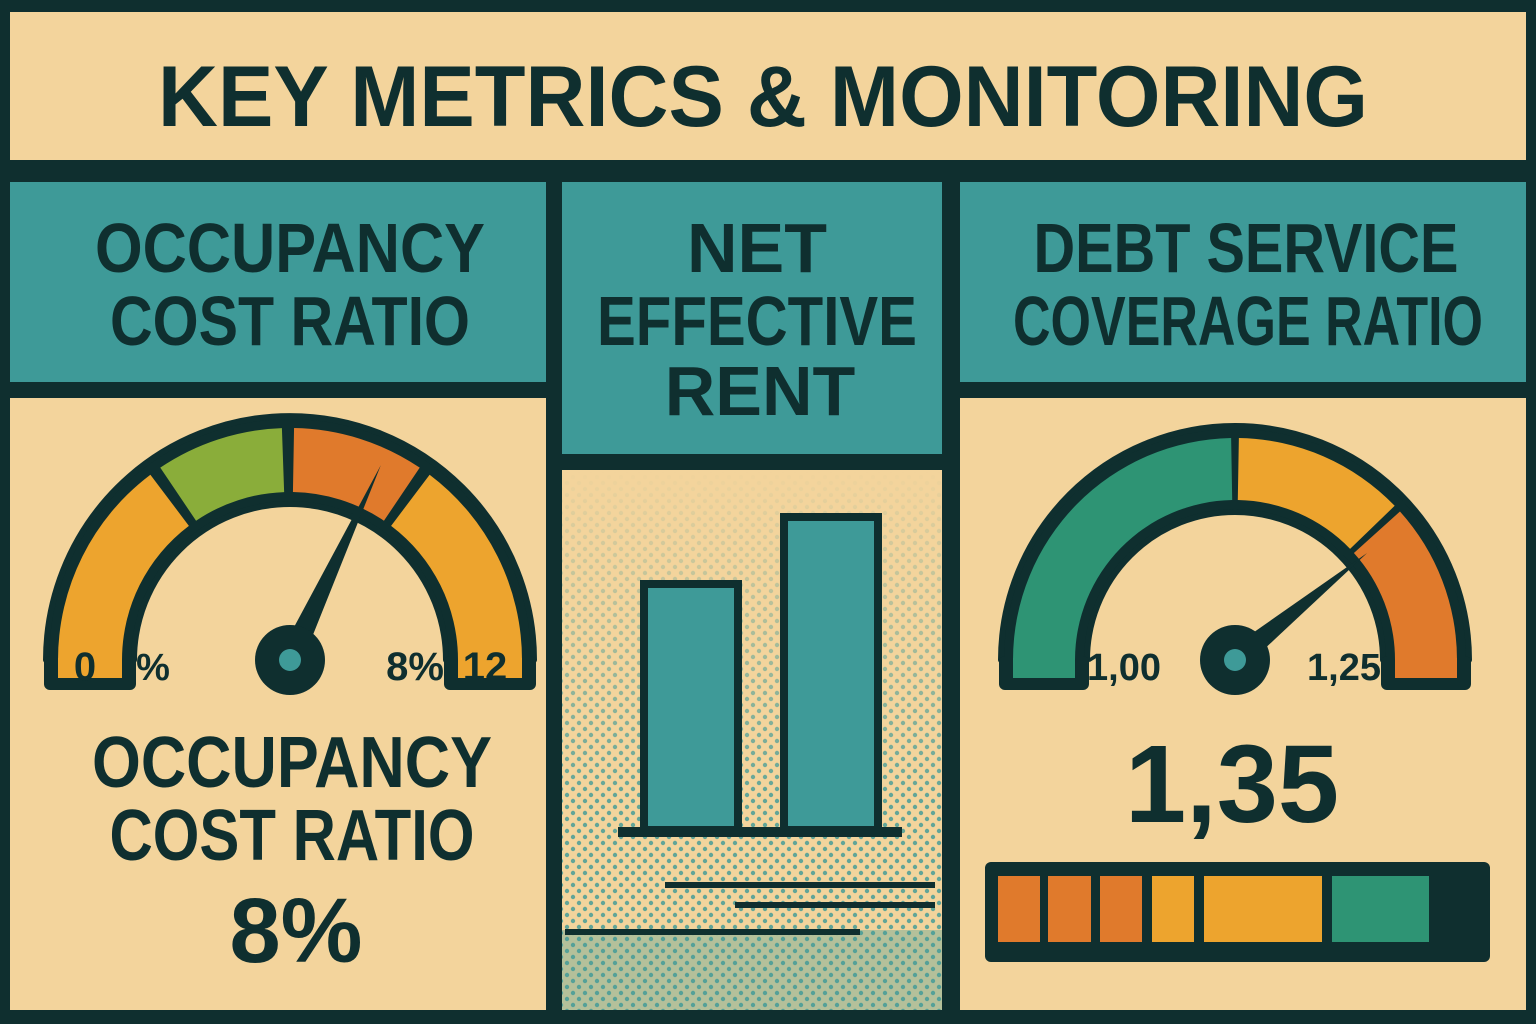 This screenshot has width=1536, height=1024. I want to click on gauge-right-label: 1,25, so click(1344, 668).